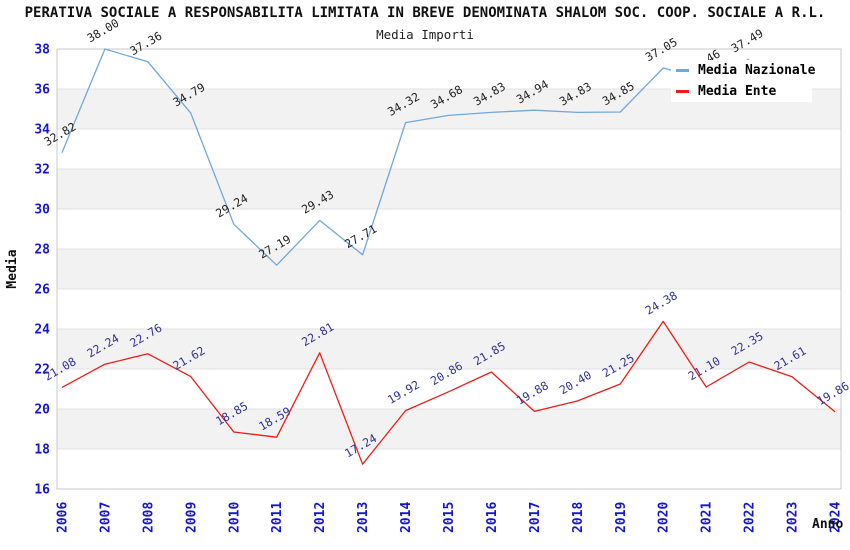  Describe the element at coordinates (664, 517) in the screenshot. I see `x-tick-label: 2020` at that location.